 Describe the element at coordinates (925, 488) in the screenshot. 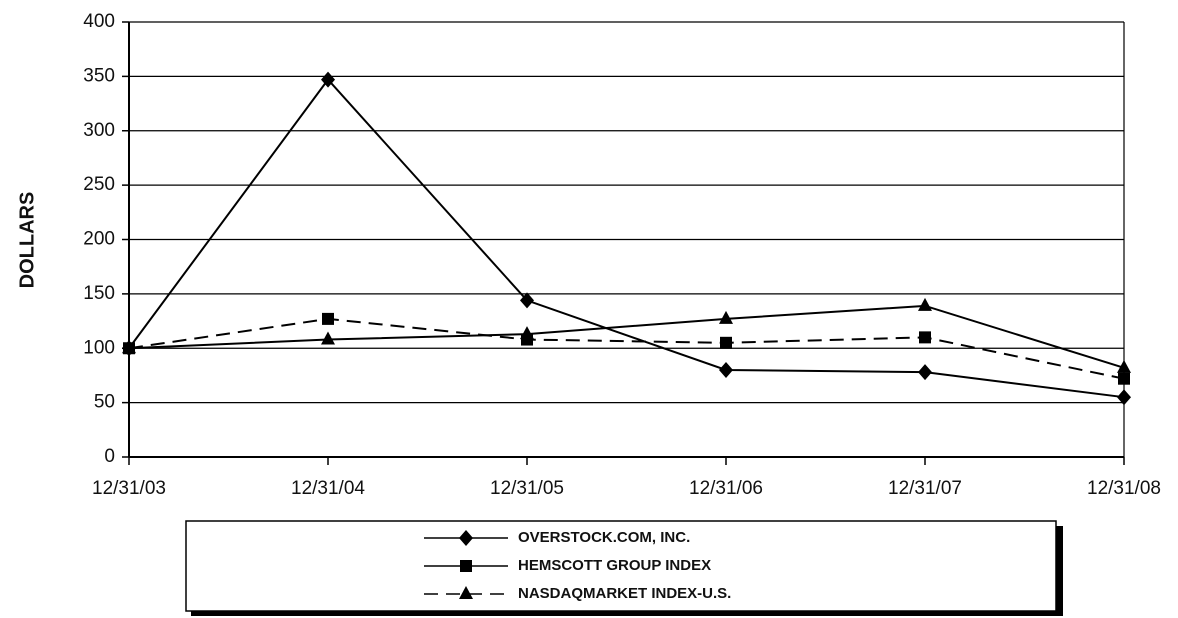

I see `x-tick-label: 12/31/07` at that location.